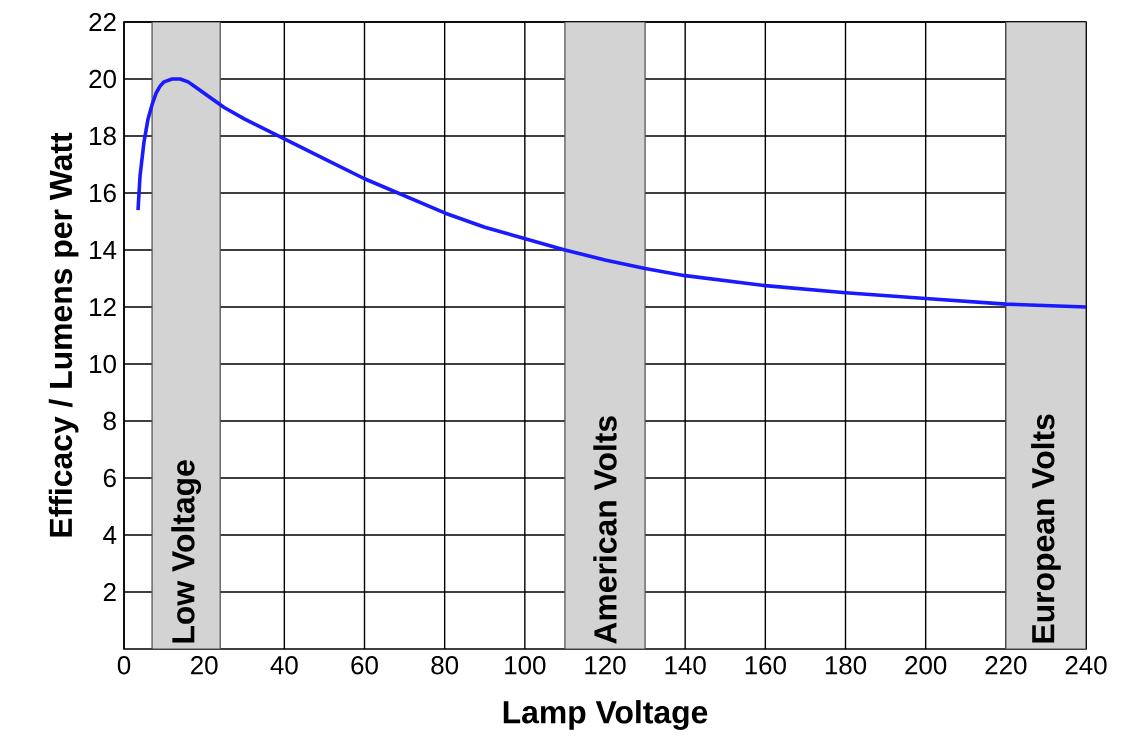 This screenshot has width=1122, height=753. I want to click on y-tick-label: 20, so click(102, 79).